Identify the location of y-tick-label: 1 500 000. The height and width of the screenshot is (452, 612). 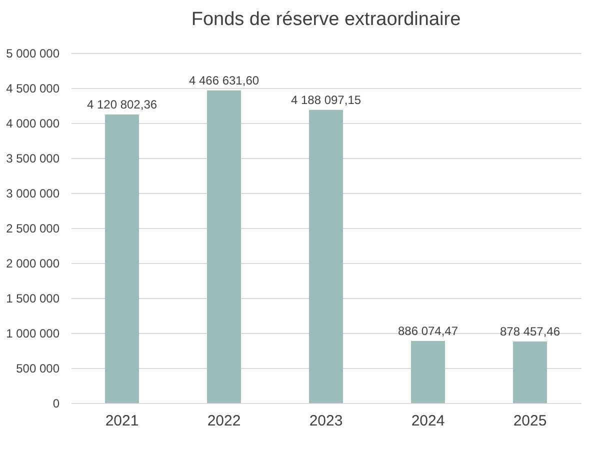
(33, 299).